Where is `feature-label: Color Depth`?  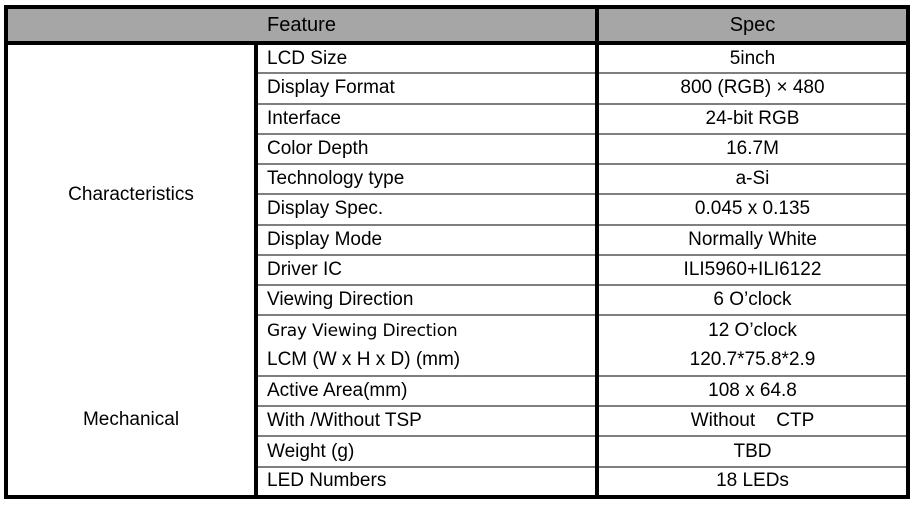
feature-label: Color Depth is located at coordinates (427, 148).